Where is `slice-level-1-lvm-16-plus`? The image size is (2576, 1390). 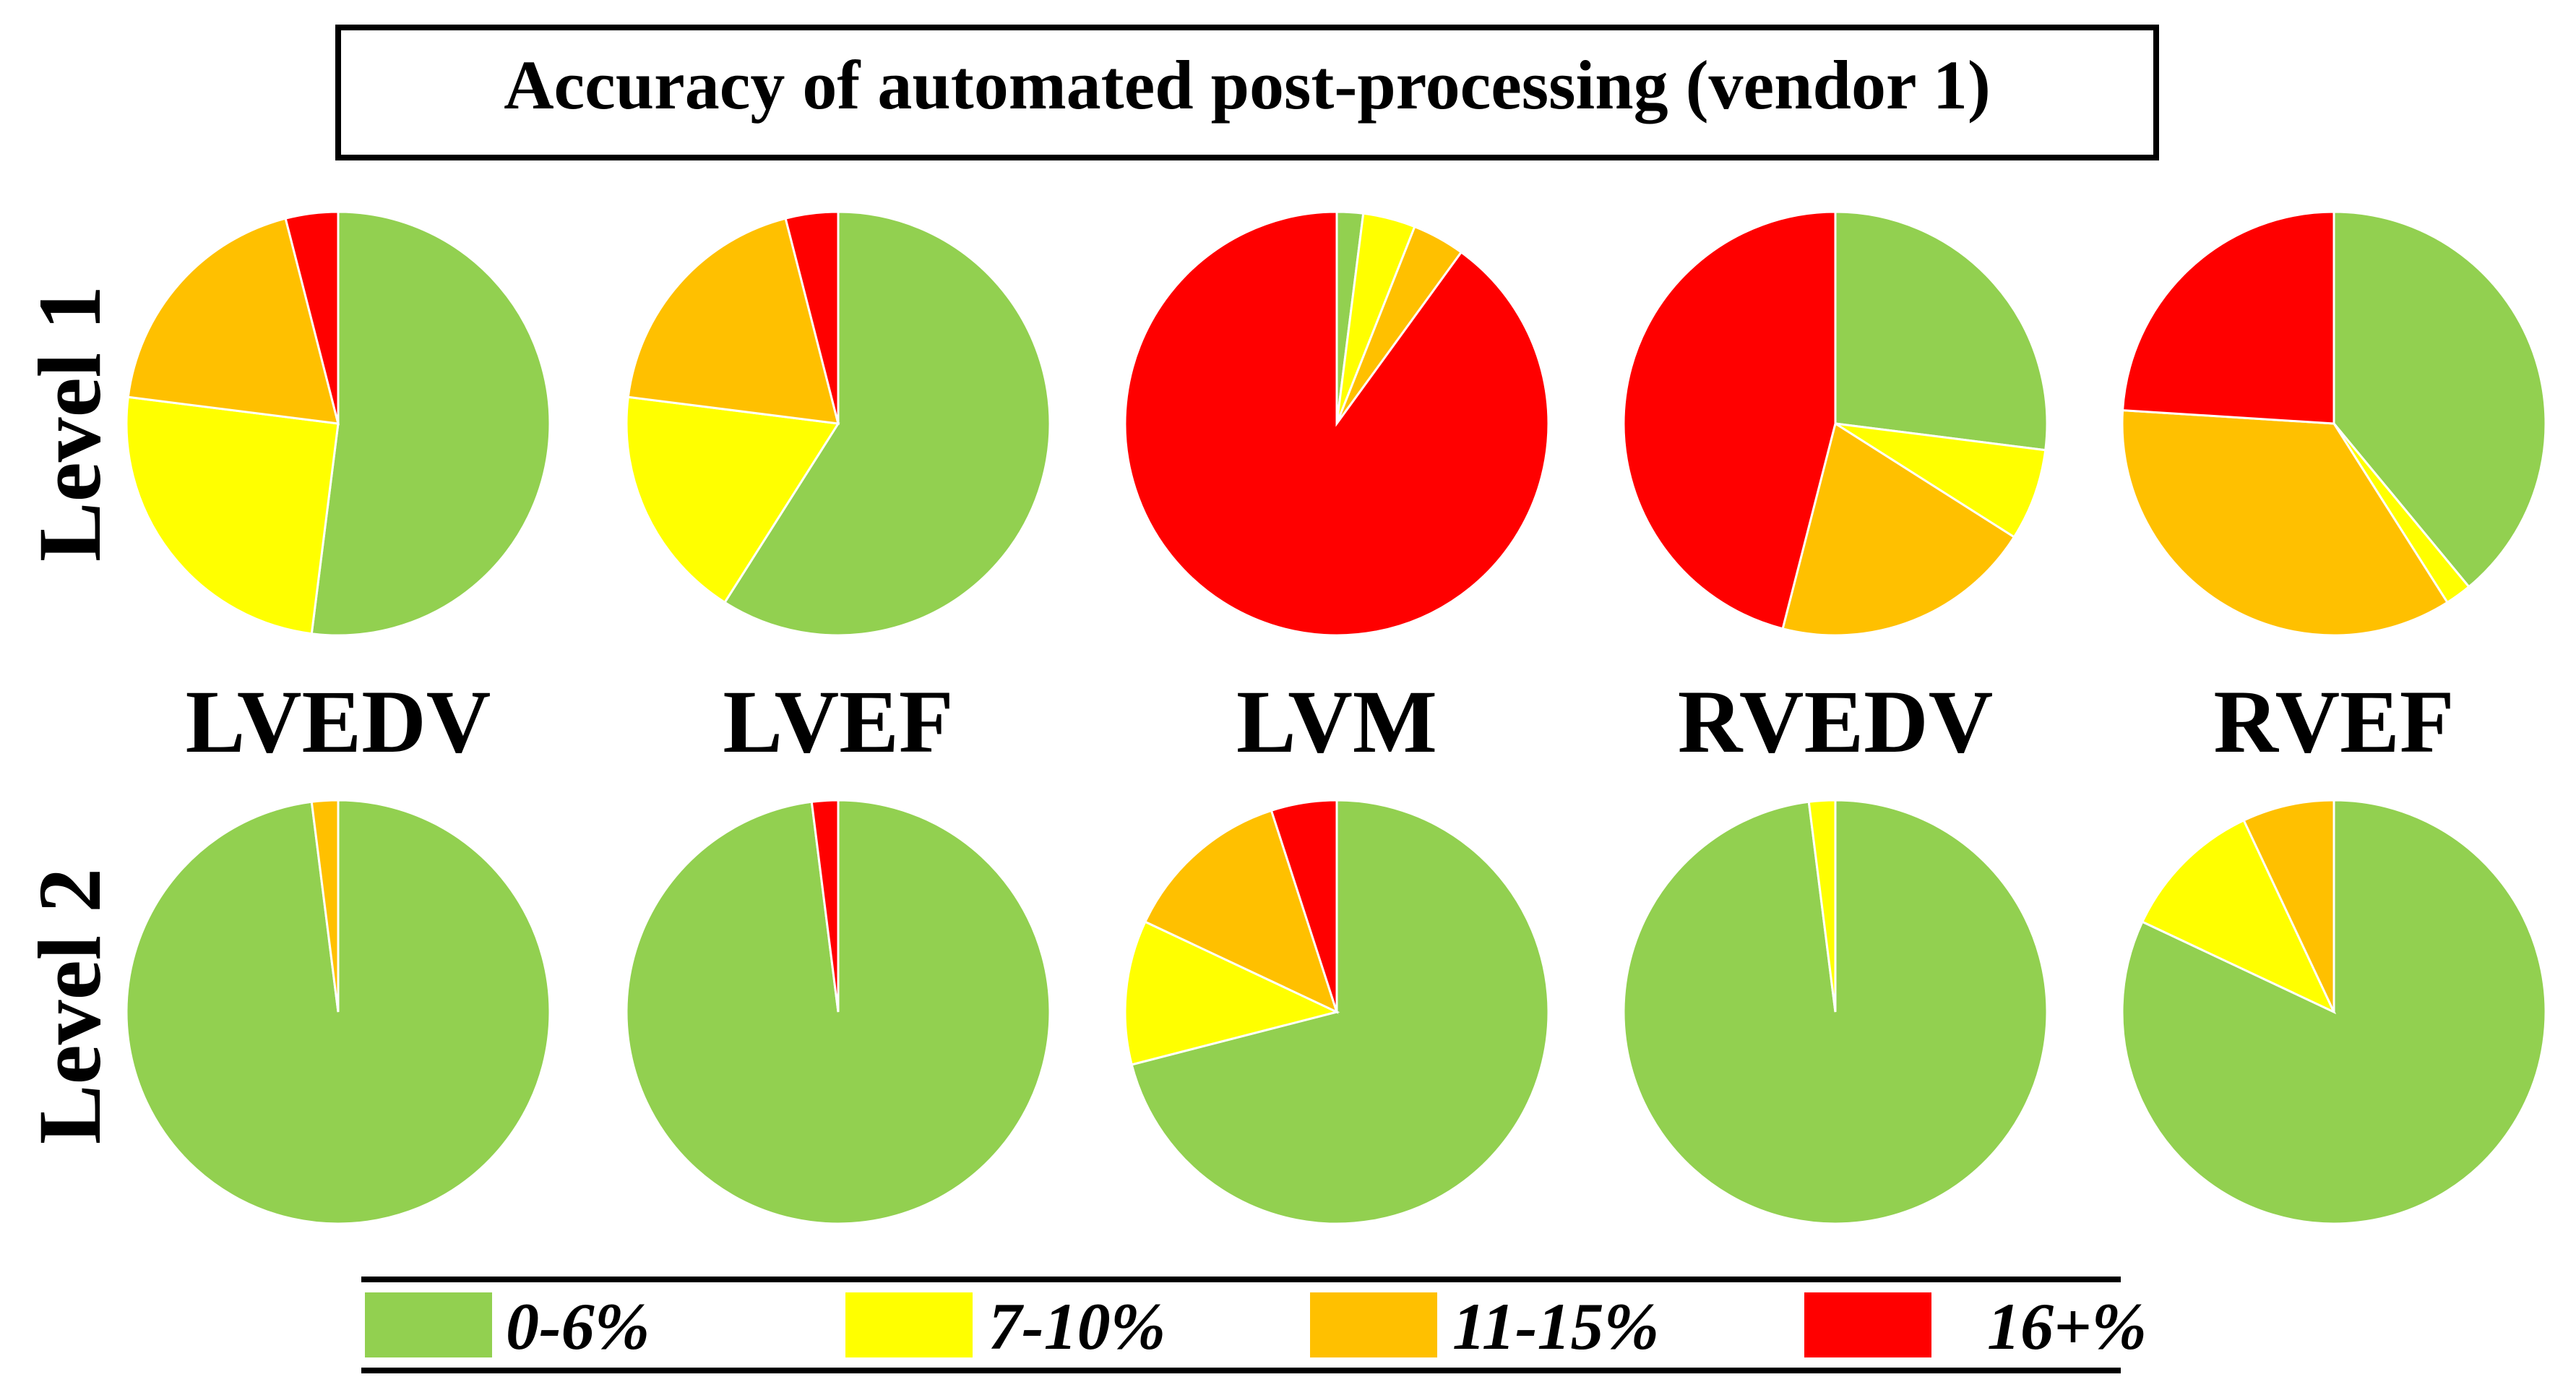 slice-level-1-lvm-16-plus is located at coordinates (1337, 424).